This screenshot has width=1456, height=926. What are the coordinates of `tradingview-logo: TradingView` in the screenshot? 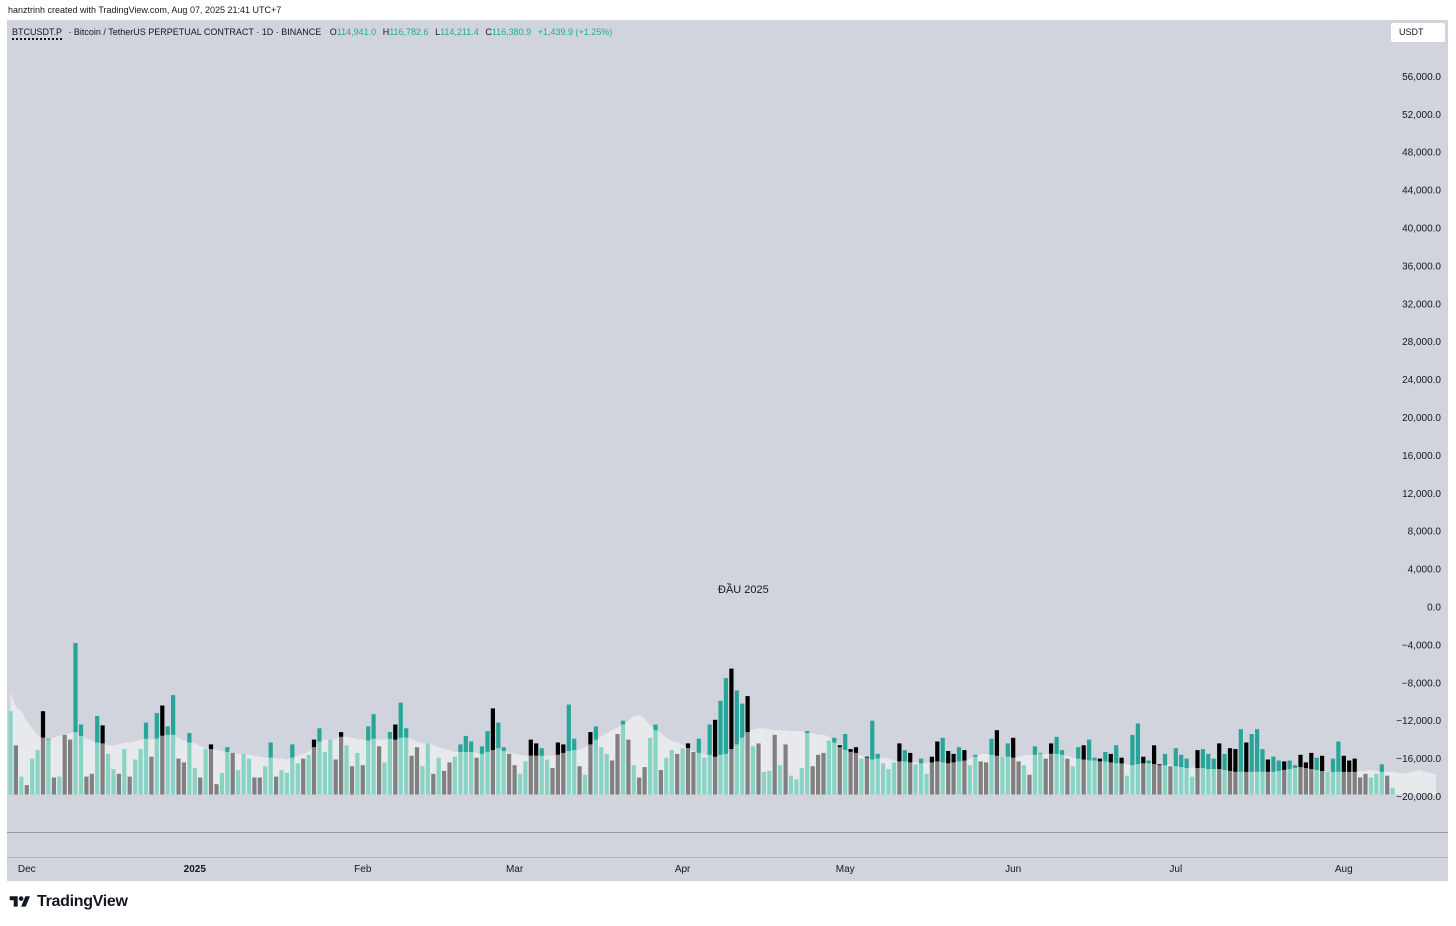 It's located at (68, 902).